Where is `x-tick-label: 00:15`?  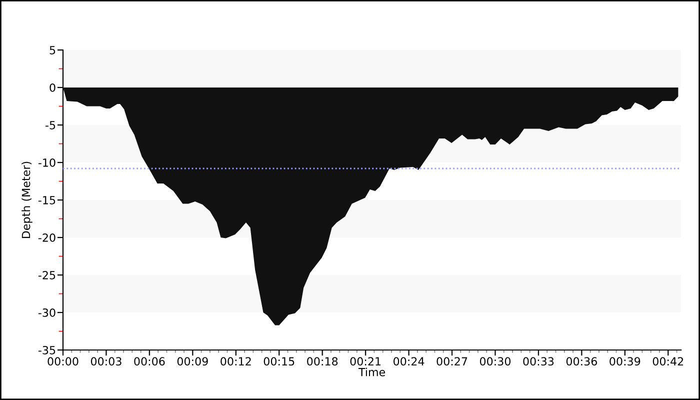 x-tick-label: 00:15 is located at coordinates (279, 361).